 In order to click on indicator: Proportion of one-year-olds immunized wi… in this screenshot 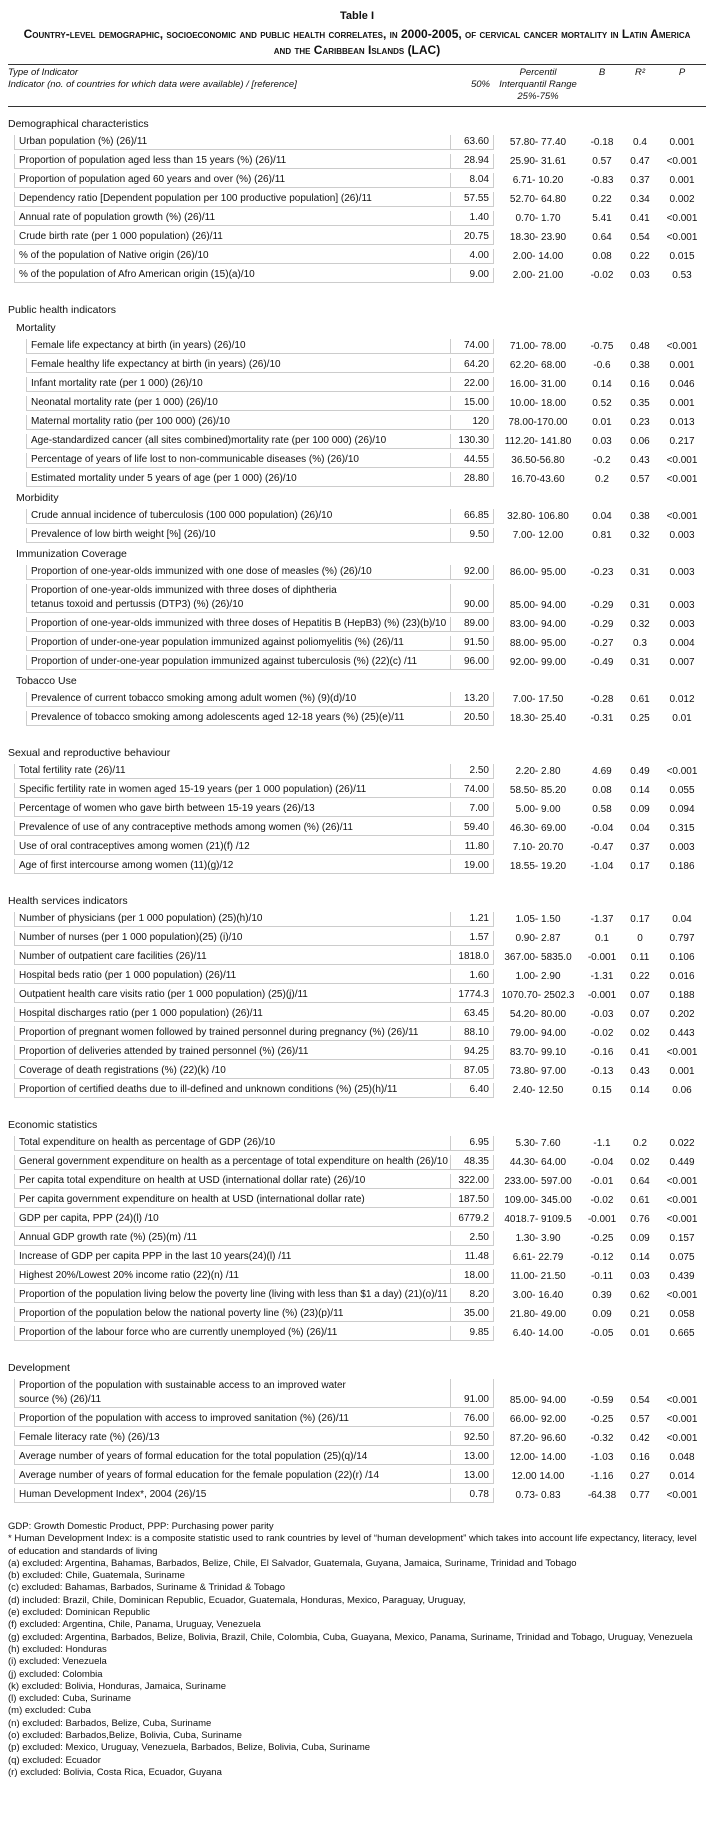, I will do `click(201, 571)`.